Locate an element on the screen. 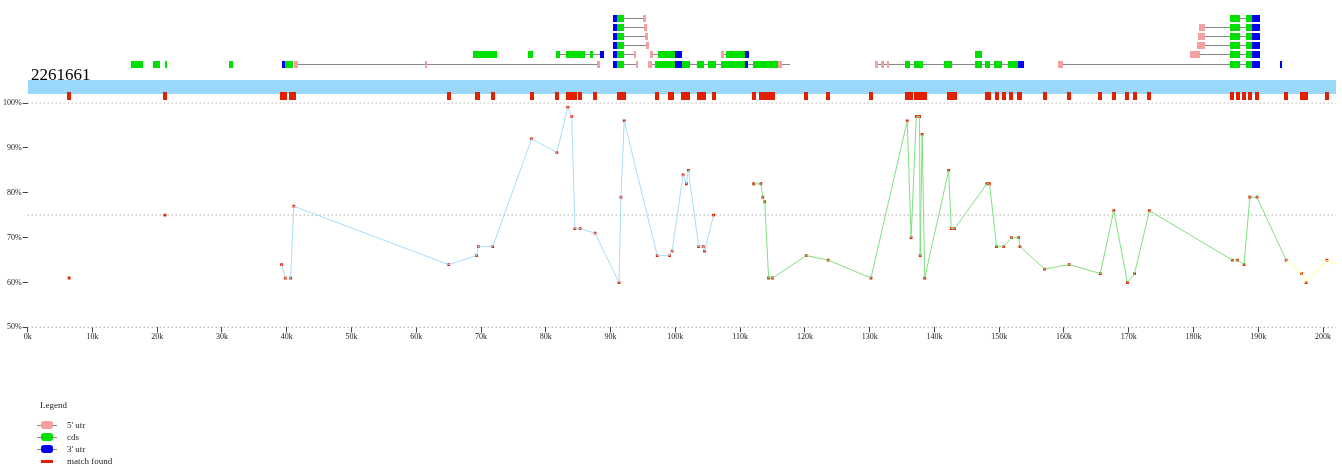 This screenshot has height=476, width=1342. x-tick-label: 160k is located at coordinates (1063, 337).